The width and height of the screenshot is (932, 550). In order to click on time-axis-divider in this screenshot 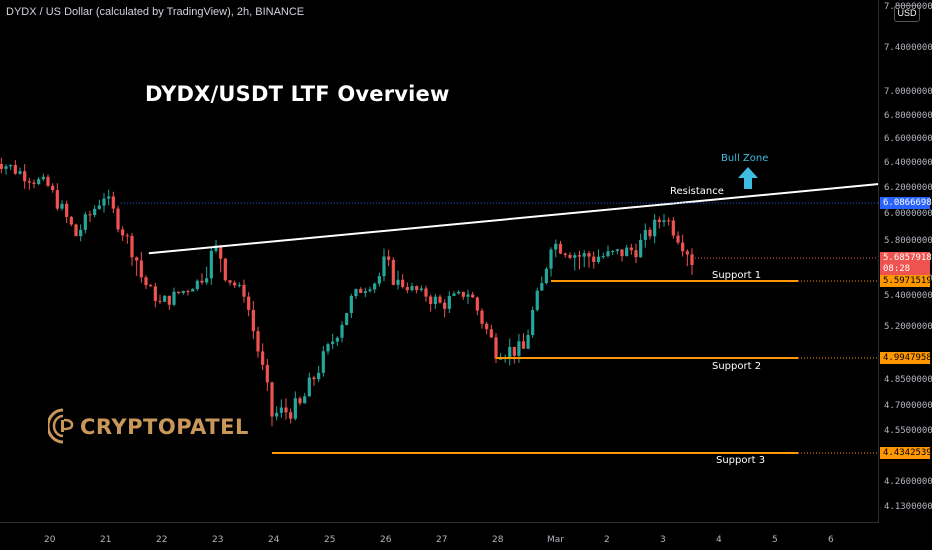, I will do `click(439, 522)`.